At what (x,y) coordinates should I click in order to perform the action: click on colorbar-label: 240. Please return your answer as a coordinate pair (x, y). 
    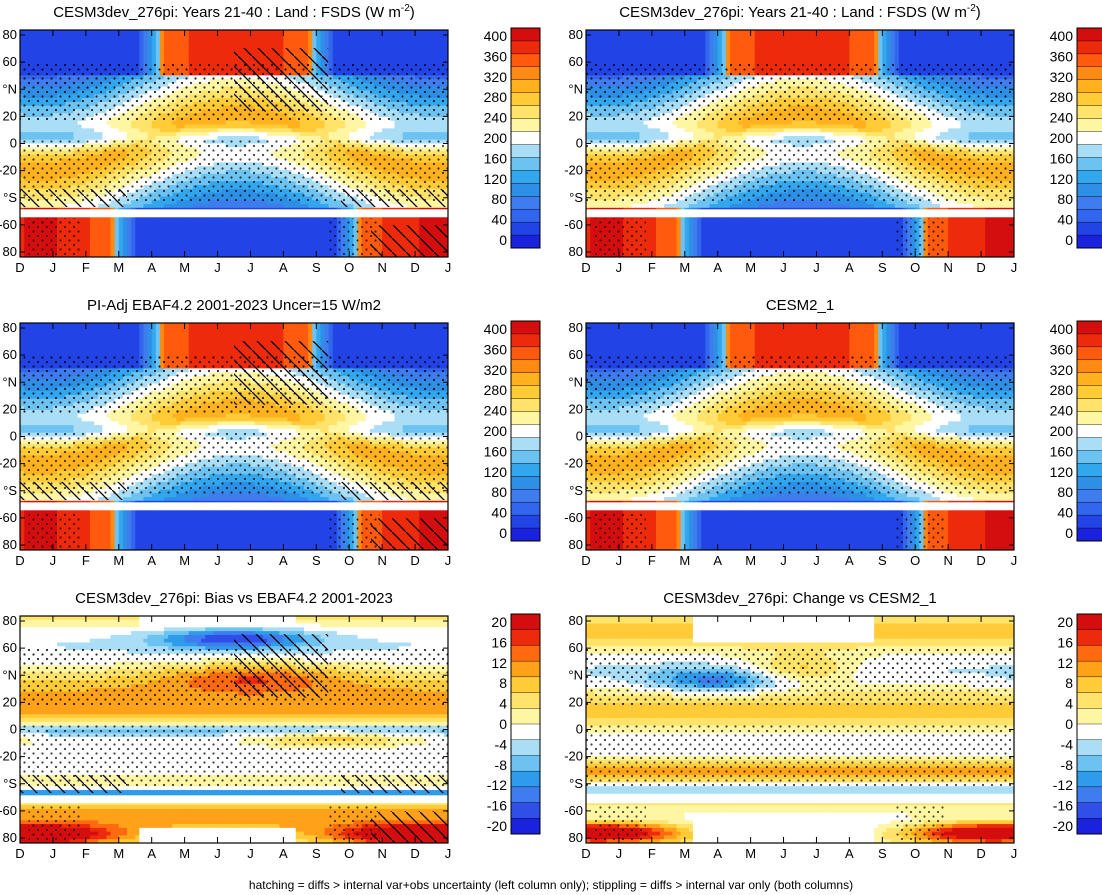
    Looking at the image, I should click on (1062, 411).